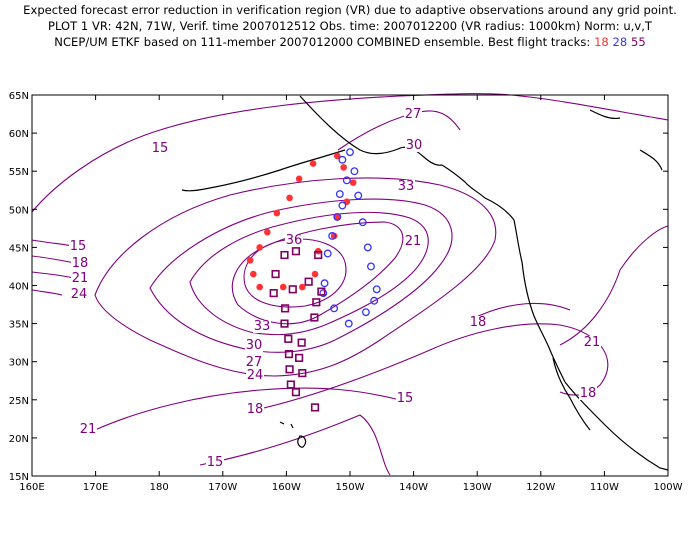  I want to click on alaska-coast, so click(371, 130).